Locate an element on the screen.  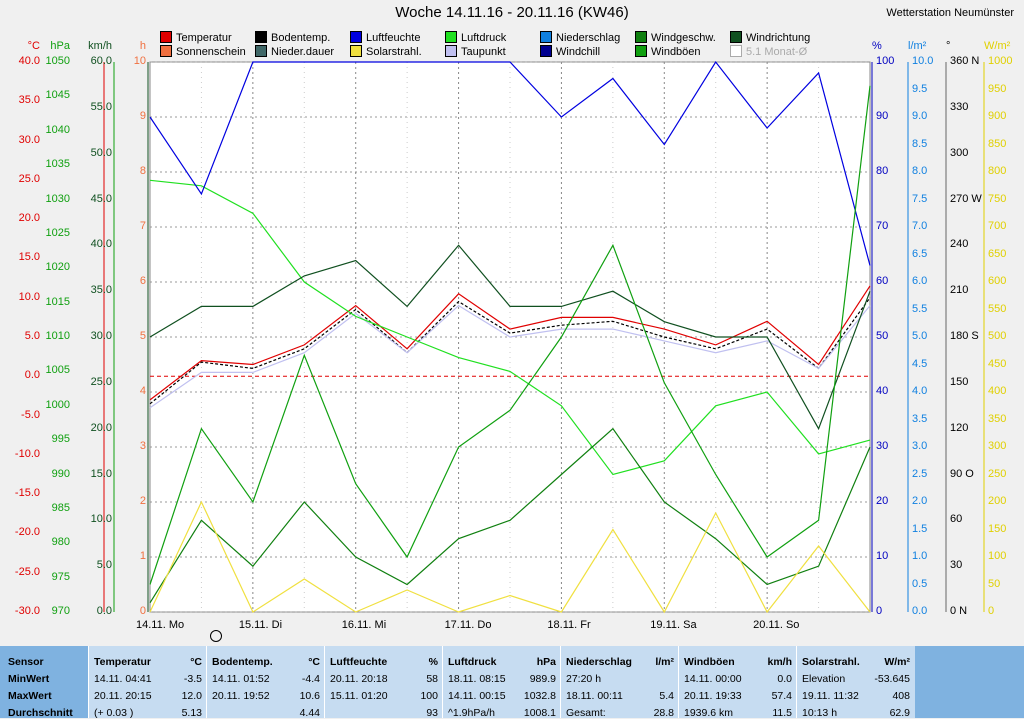
axis-tick-label: 1010 is located at coordinates (57, 336).